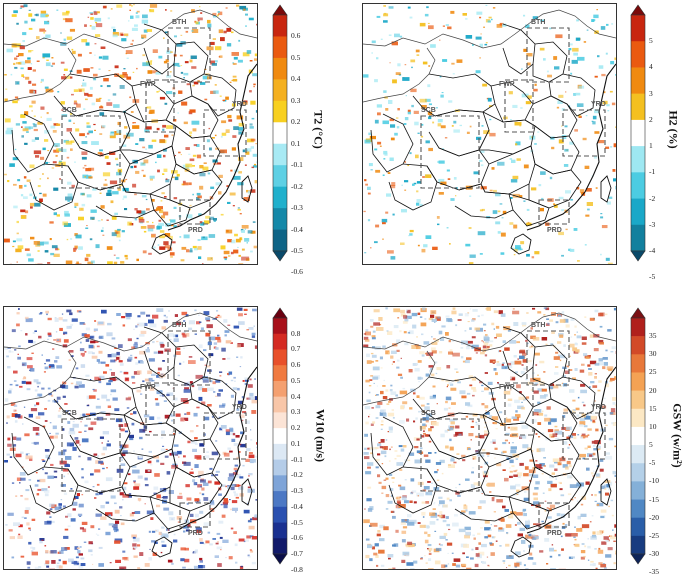  What do you see at coordinates (653, 354) in the screenshot?
I see `gsw-colorbar-tick: 30` at bounding box center [653, 354].